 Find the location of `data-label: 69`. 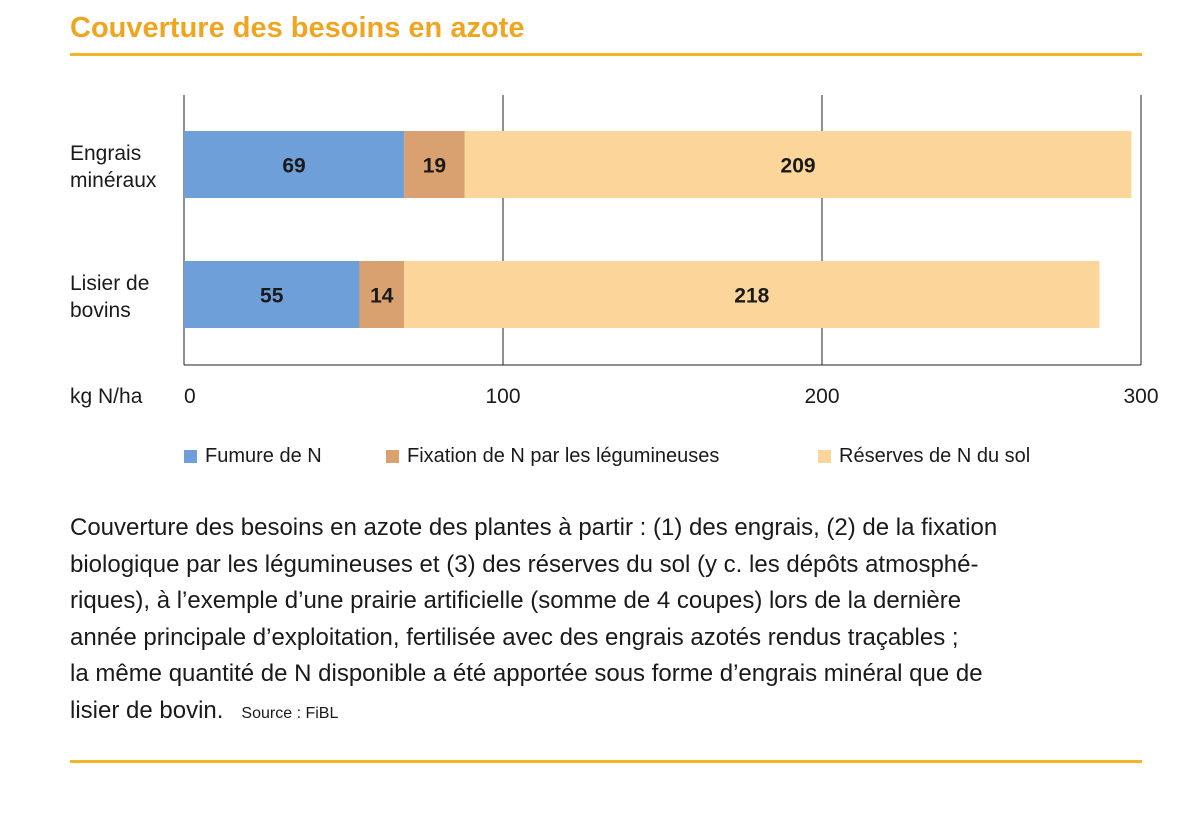

data-label: 69 is located at coordinates (293, 166).